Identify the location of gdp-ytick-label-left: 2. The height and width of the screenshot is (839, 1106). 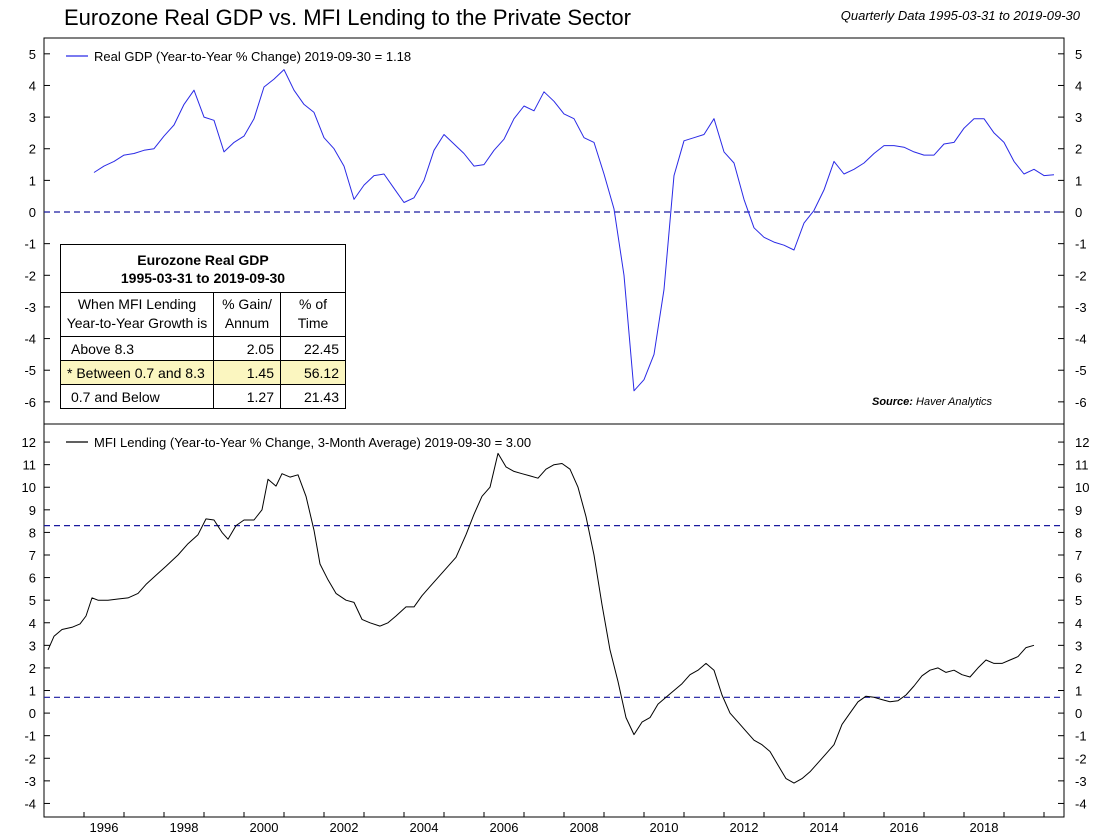
(32, 149).